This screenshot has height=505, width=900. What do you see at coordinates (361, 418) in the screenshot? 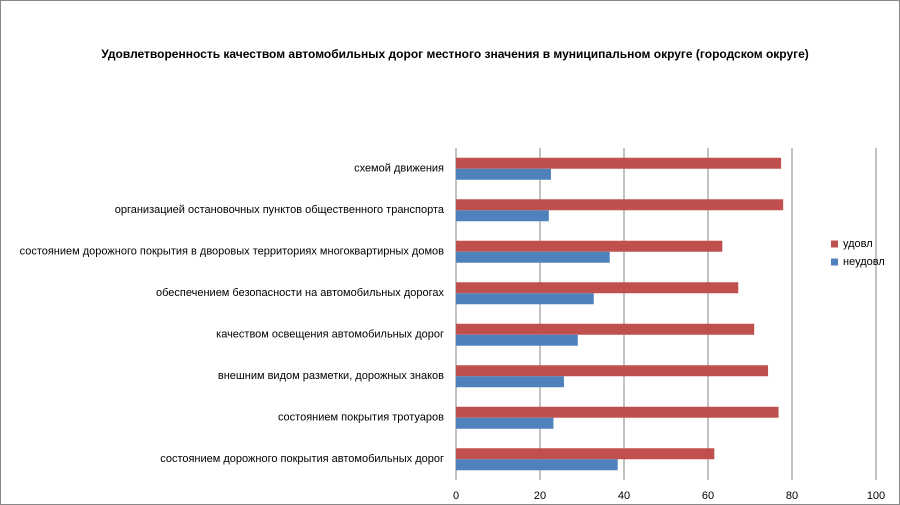
I see `y-tick-label: состоянием покрытия тротуаров` at bounding box center [361, 418].